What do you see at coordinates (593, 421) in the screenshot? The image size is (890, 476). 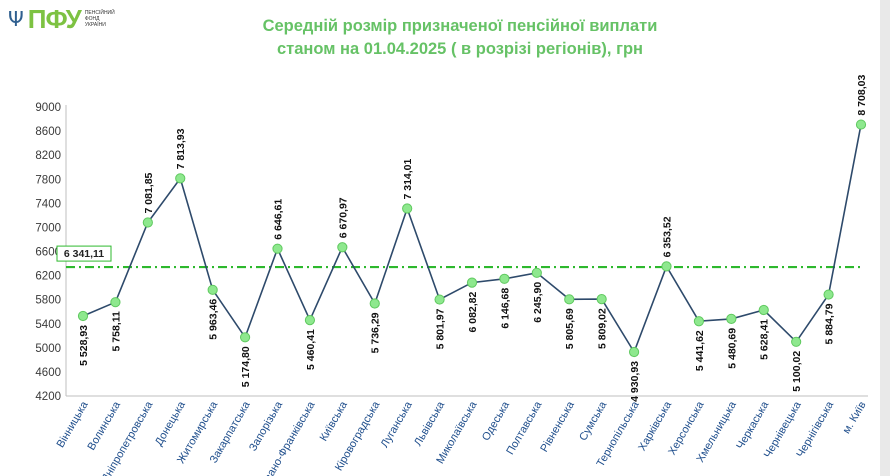 I see `x-tick-label: Сумська` at bounding box center [593, 421].